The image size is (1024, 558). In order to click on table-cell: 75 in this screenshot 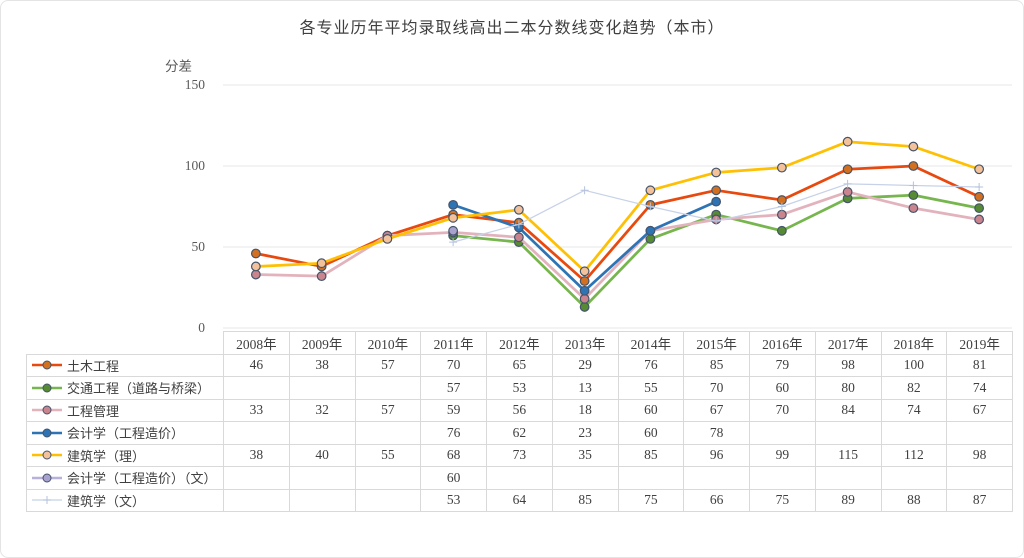, I will do `click(782, 500)`.